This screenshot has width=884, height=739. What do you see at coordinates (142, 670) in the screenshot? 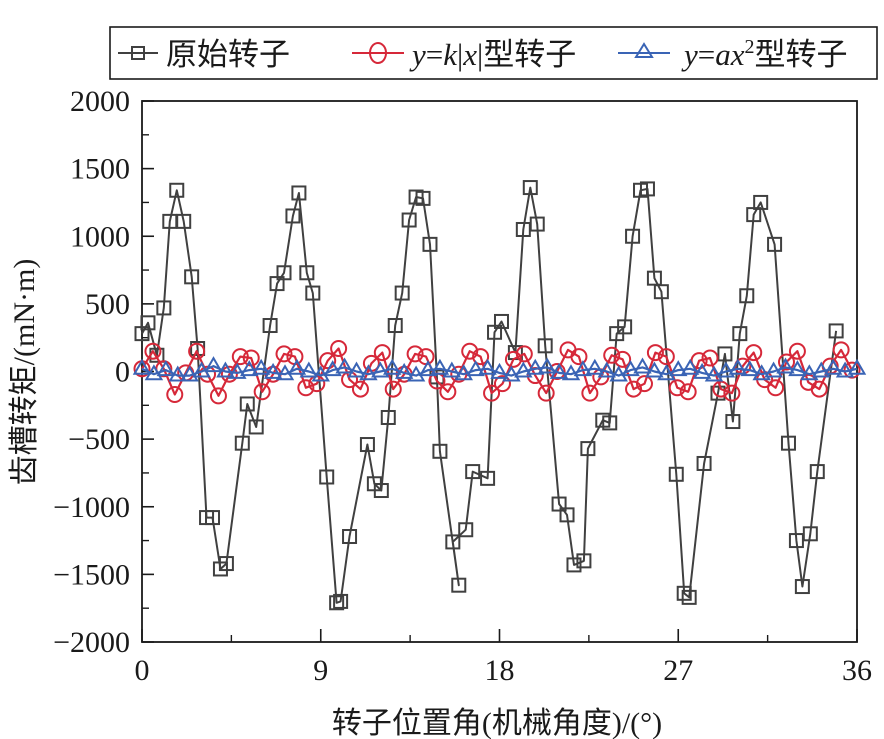
I see `x-tick-label: 0` at bounding box center [142, 670].